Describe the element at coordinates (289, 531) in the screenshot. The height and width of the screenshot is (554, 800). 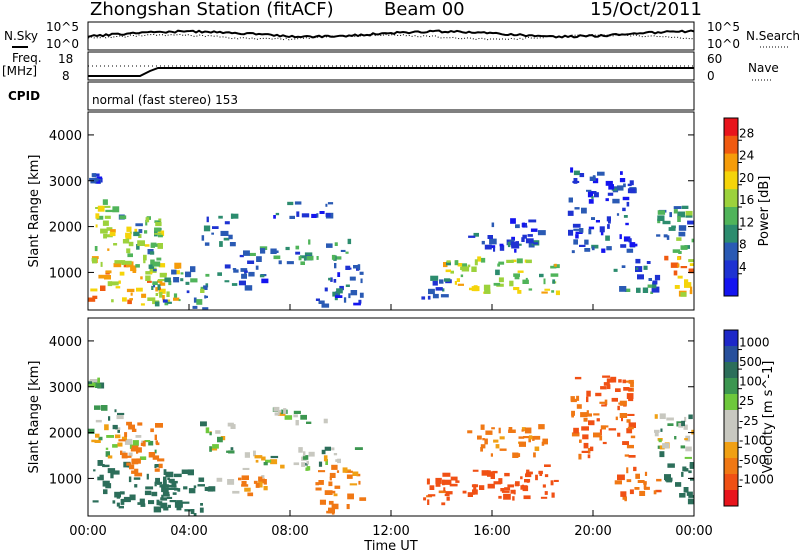
I see `x-tick-label: 08:00` at that location.